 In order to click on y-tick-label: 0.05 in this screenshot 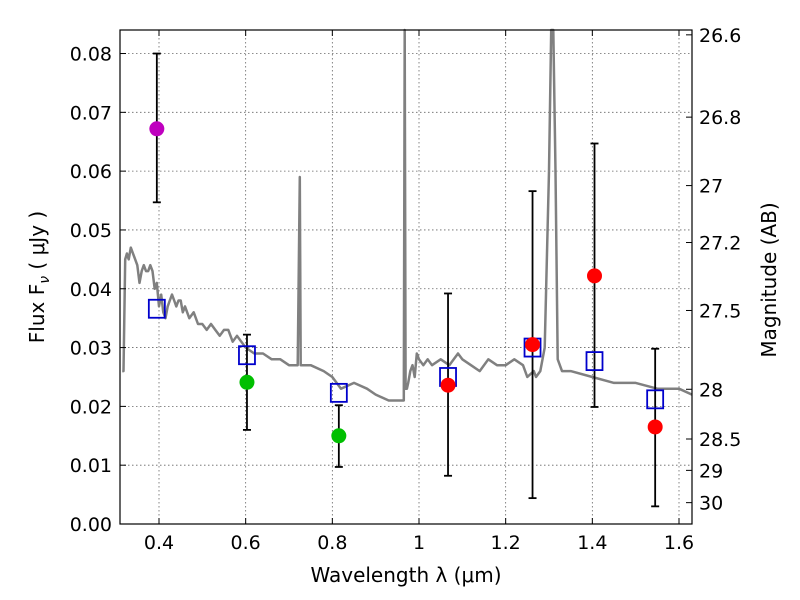, I will do `click(91, 231)`.